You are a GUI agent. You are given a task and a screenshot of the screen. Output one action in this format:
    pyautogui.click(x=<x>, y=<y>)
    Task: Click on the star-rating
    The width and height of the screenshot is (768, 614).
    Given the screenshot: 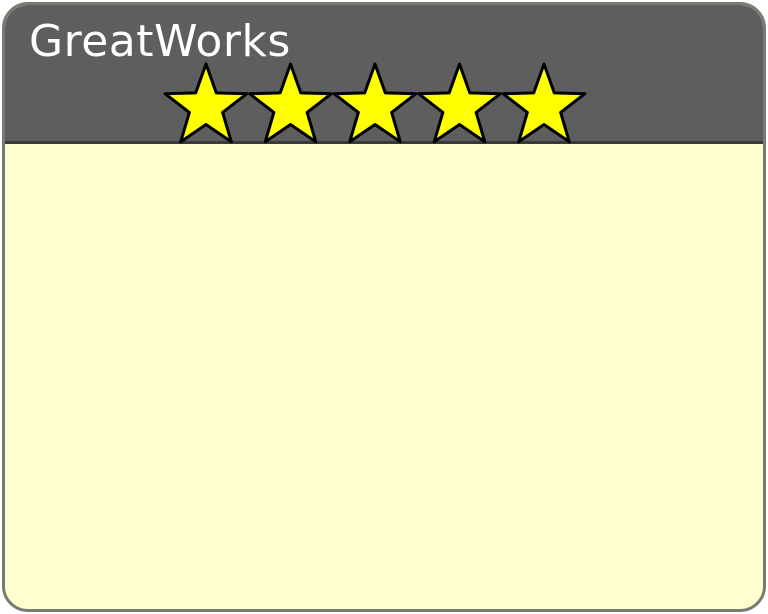 What is the action you would take?
    pyautogui.click(x=375, y=103)
    